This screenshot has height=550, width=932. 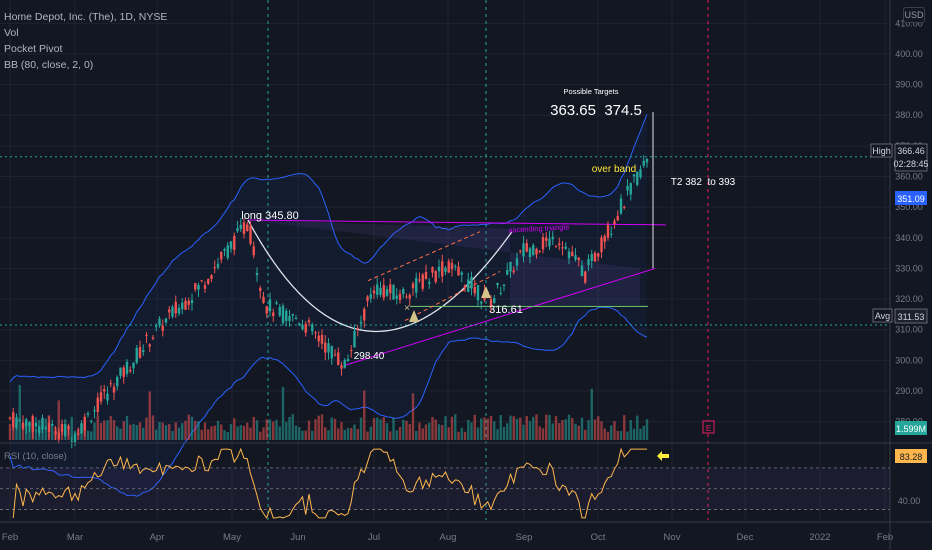 I want to click on flag-lower-line, so click(x=452, y=296).